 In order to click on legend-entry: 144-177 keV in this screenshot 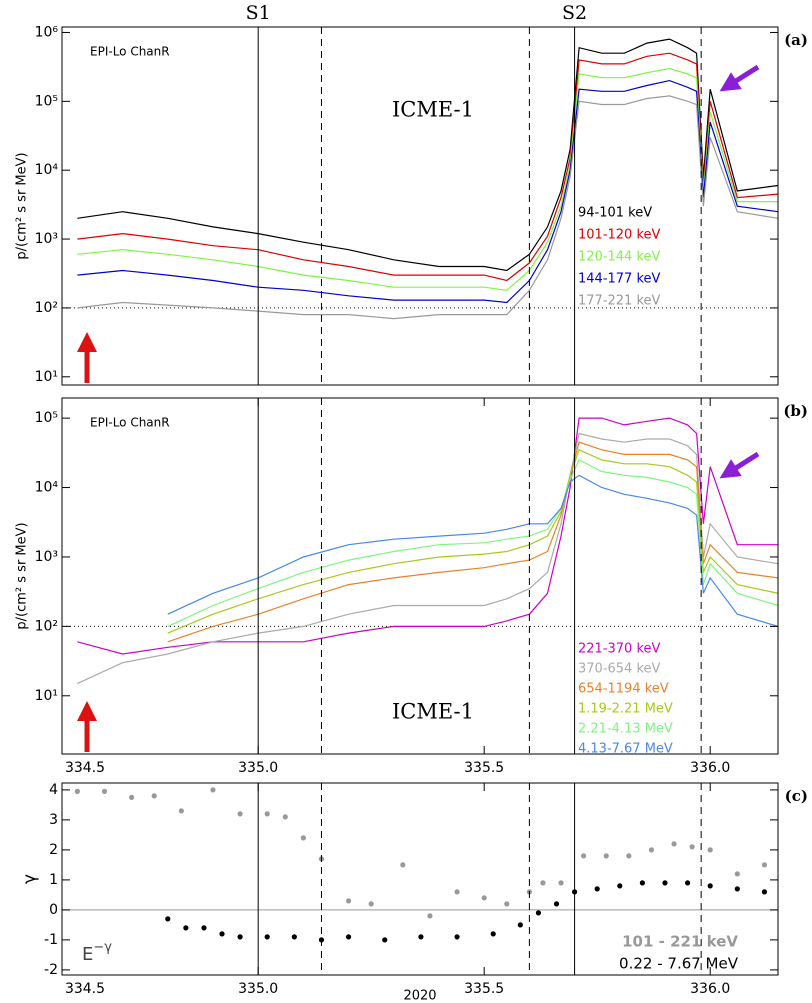, I will do `click(619, 279)`.